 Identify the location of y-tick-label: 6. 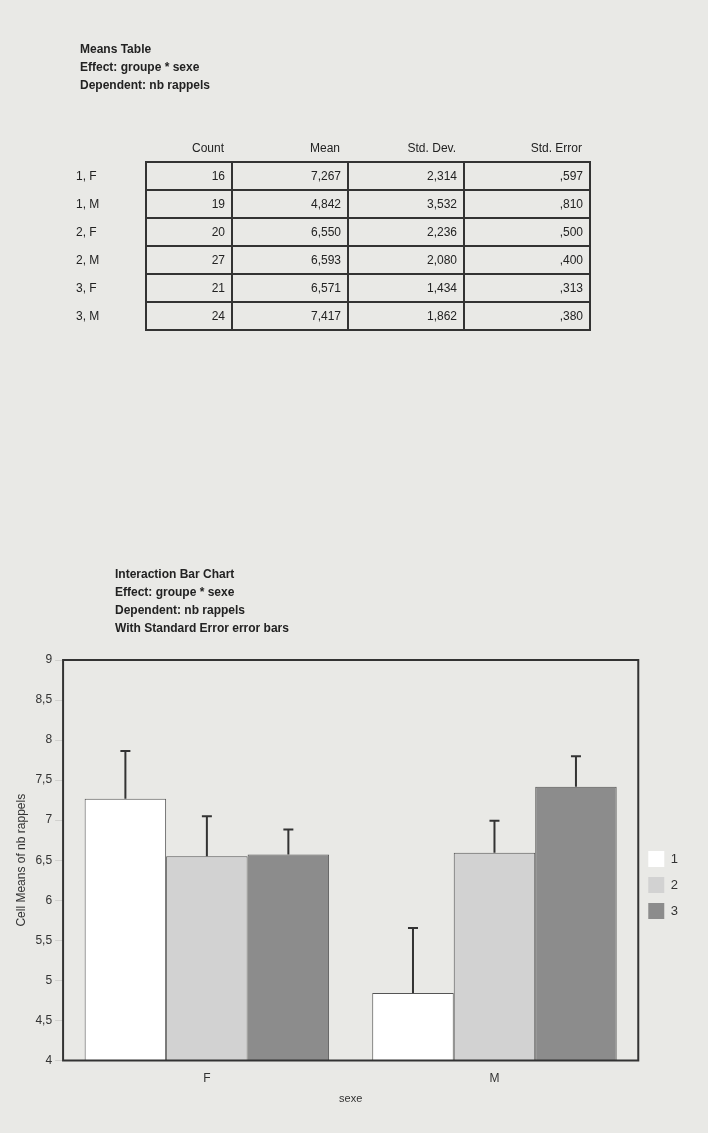
(49, 899).